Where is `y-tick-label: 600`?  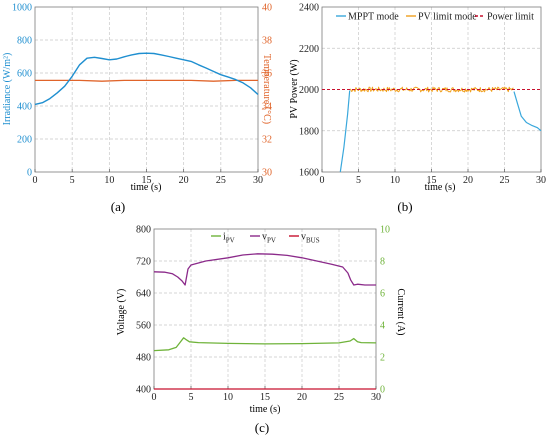
y-tick-label: 600 is located at coordinates (24, 74).